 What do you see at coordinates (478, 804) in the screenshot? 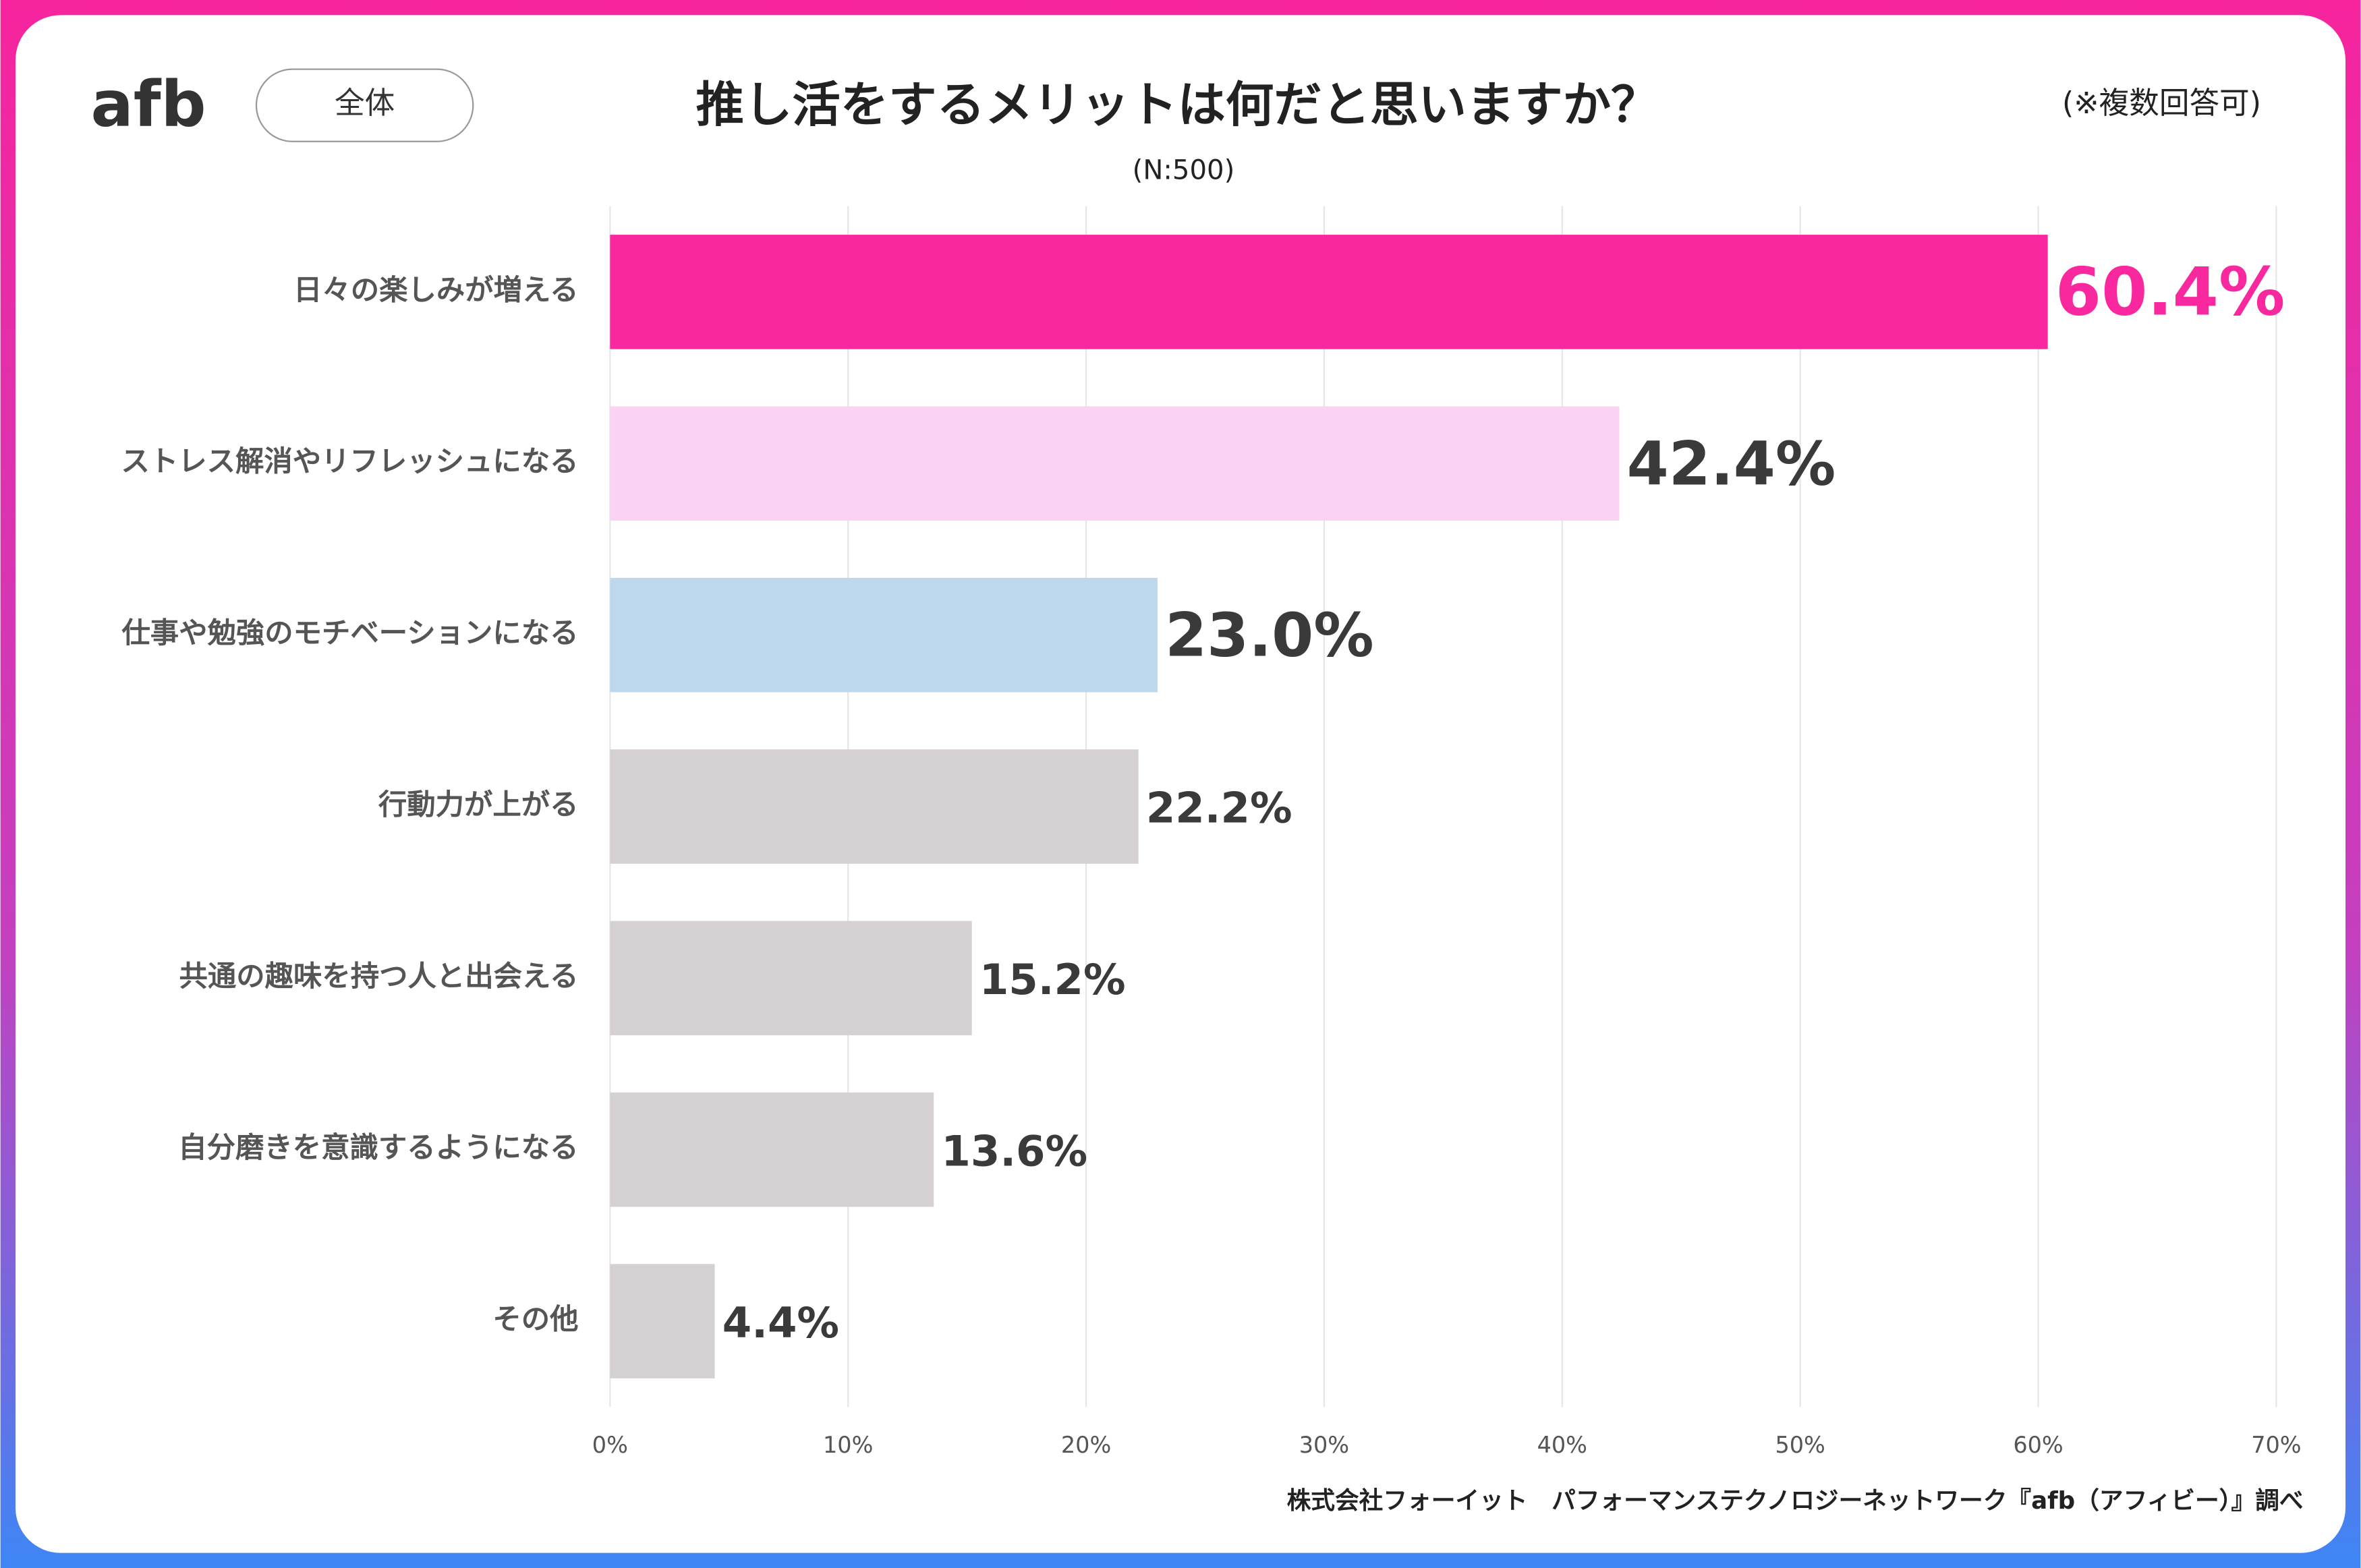
I see `y-tick-label: 行動力が上がる` at bounding box center [478, 804].